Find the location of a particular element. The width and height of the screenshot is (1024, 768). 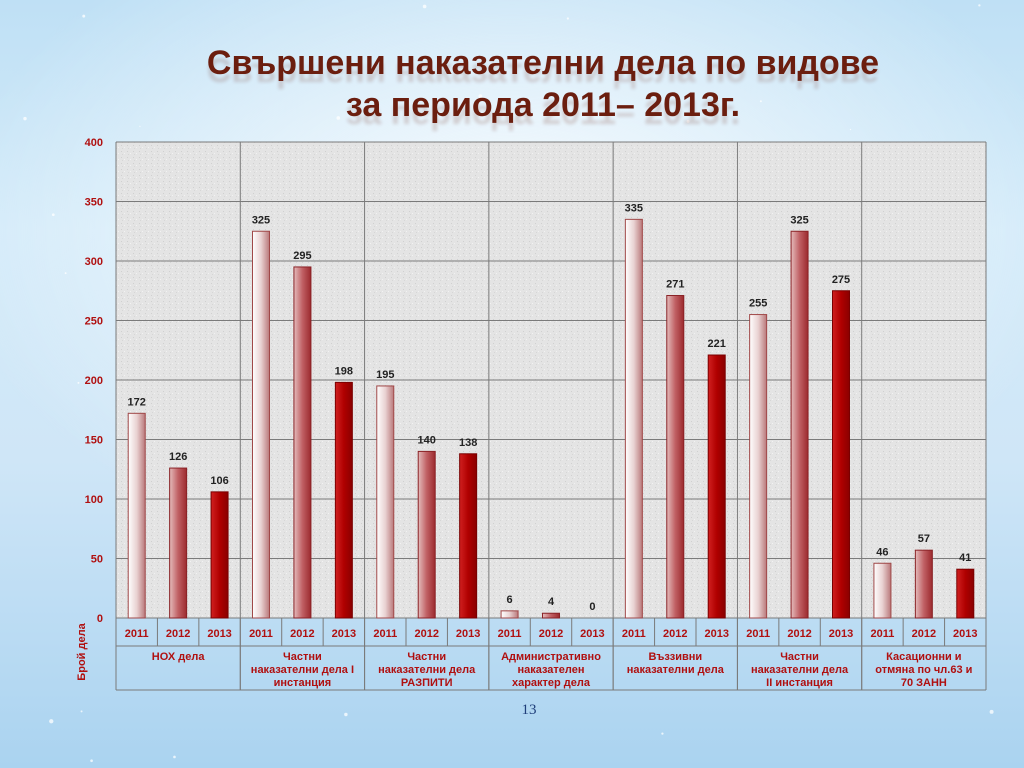

y-tick-label: 100 is located at coordinates (94, 500).